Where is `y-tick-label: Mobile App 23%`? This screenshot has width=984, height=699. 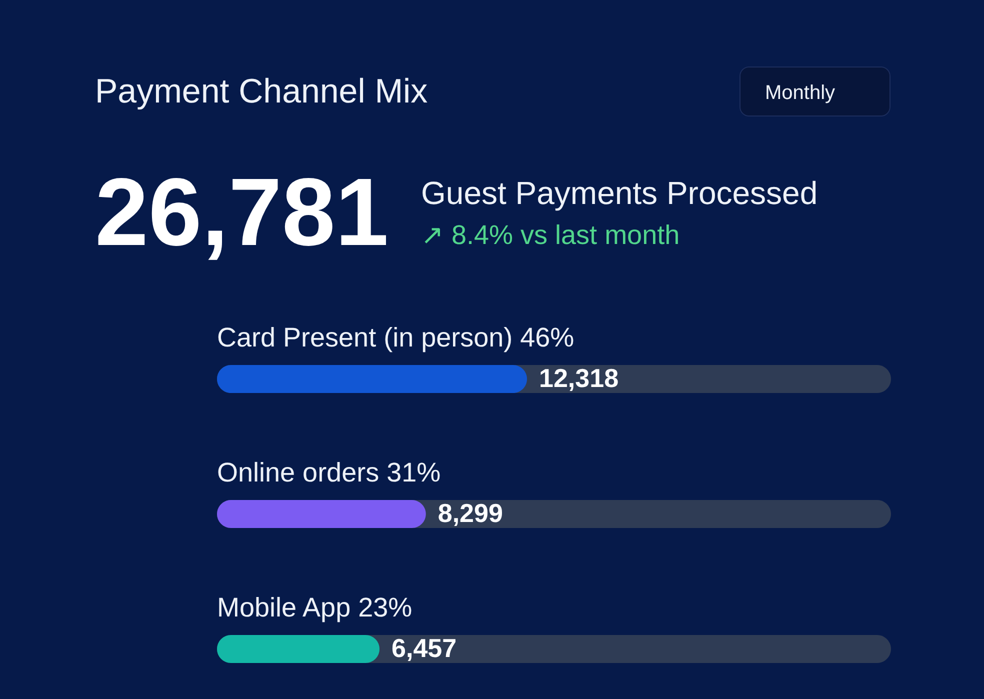
y-tick-label: Mobile App 23% is located at coordinates (314, 607).